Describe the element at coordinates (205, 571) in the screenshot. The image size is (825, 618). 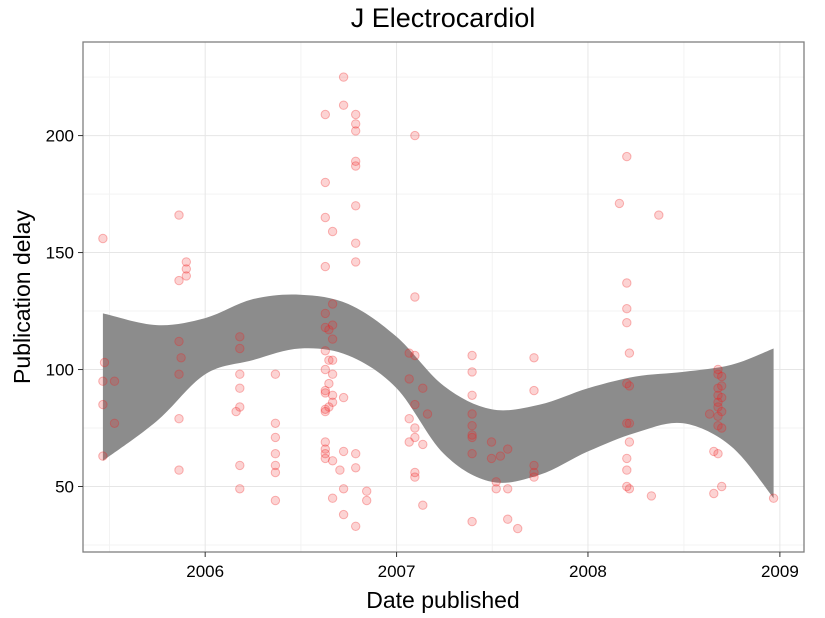
I see `x-tick-label: 2006` at that location.